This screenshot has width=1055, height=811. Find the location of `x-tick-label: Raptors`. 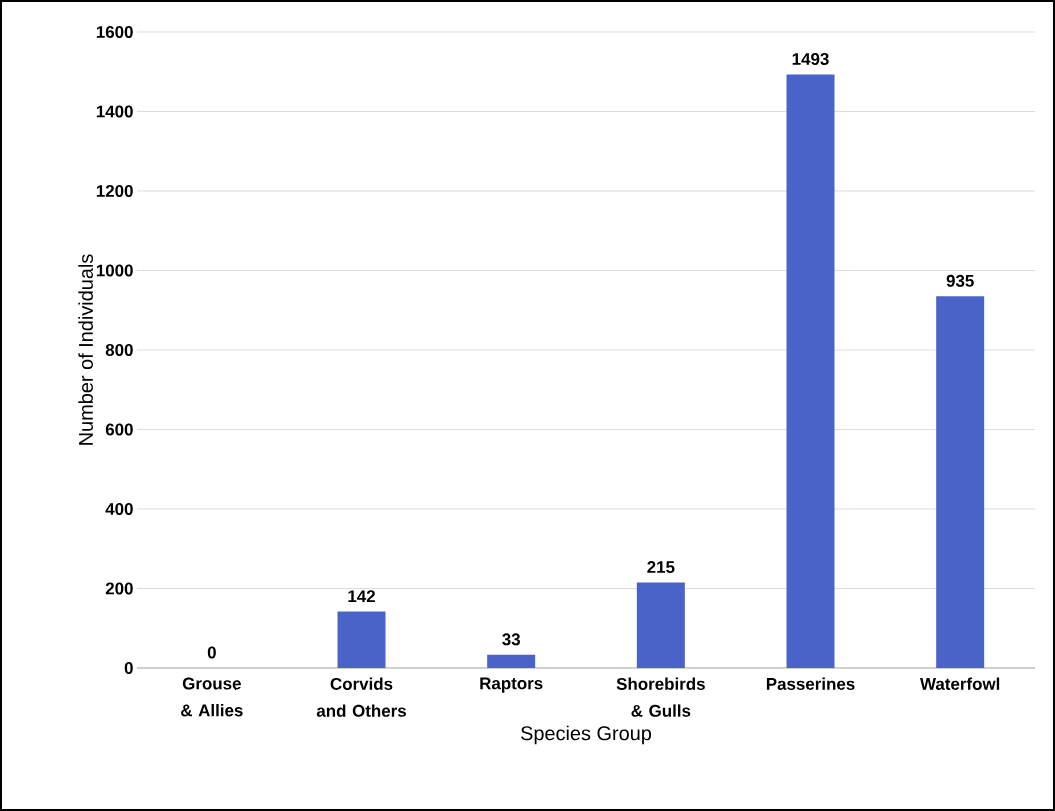

x-tick-label: Raptors is located at coordinates (511, 685).